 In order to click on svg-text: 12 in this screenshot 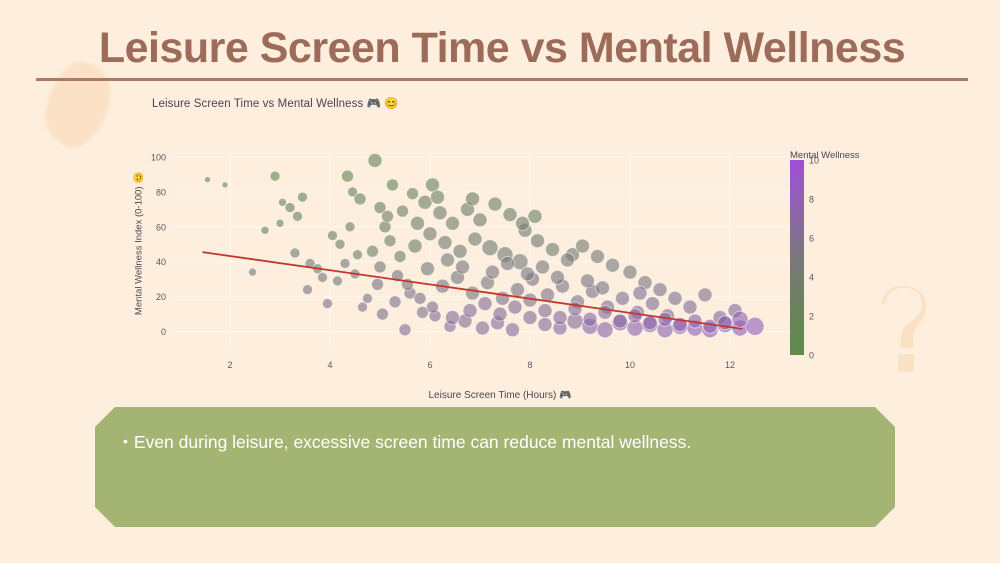, I will do `click(730, 365)`.